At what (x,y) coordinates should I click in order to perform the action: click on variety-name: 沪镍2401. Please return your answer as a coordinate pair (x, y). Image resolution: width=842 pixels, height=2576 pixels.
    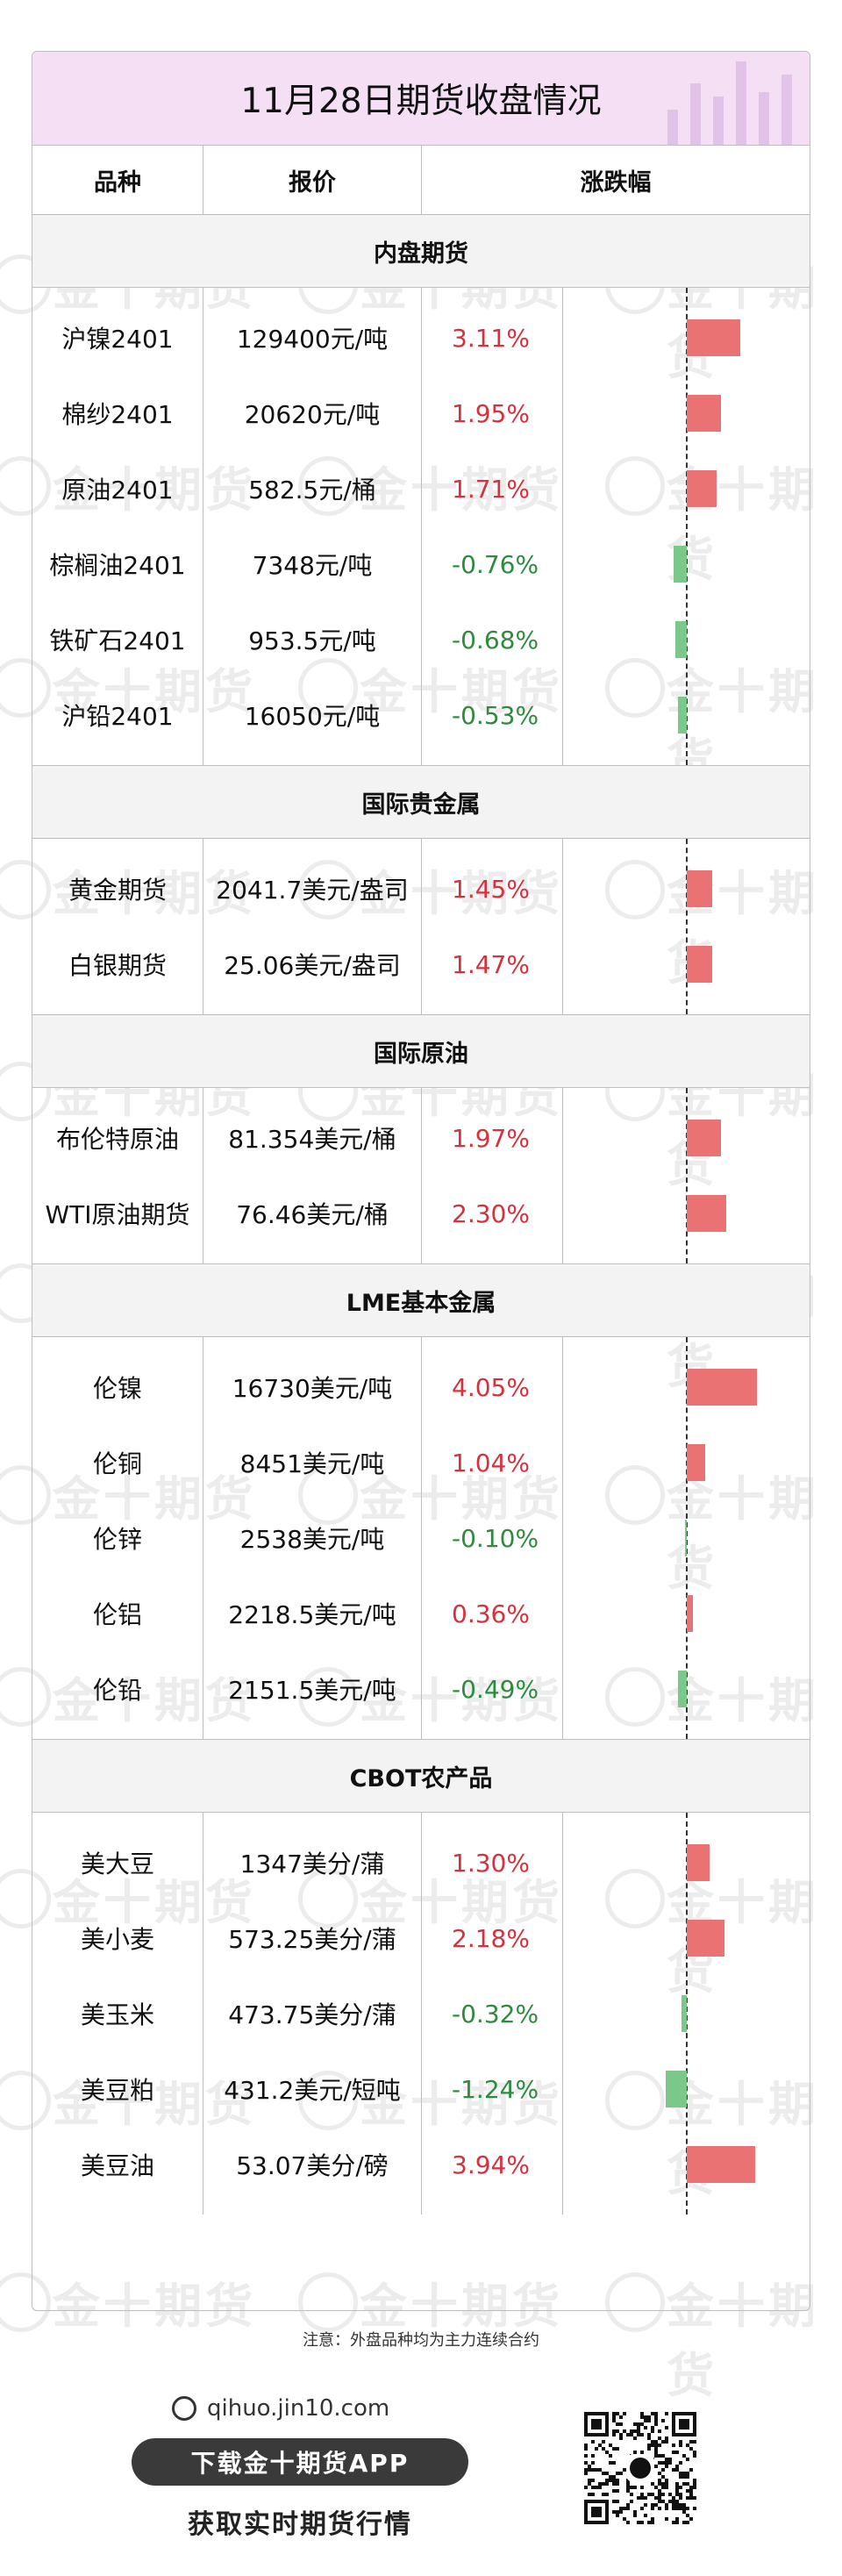
    Looking at the image, I should click on (117, 339).